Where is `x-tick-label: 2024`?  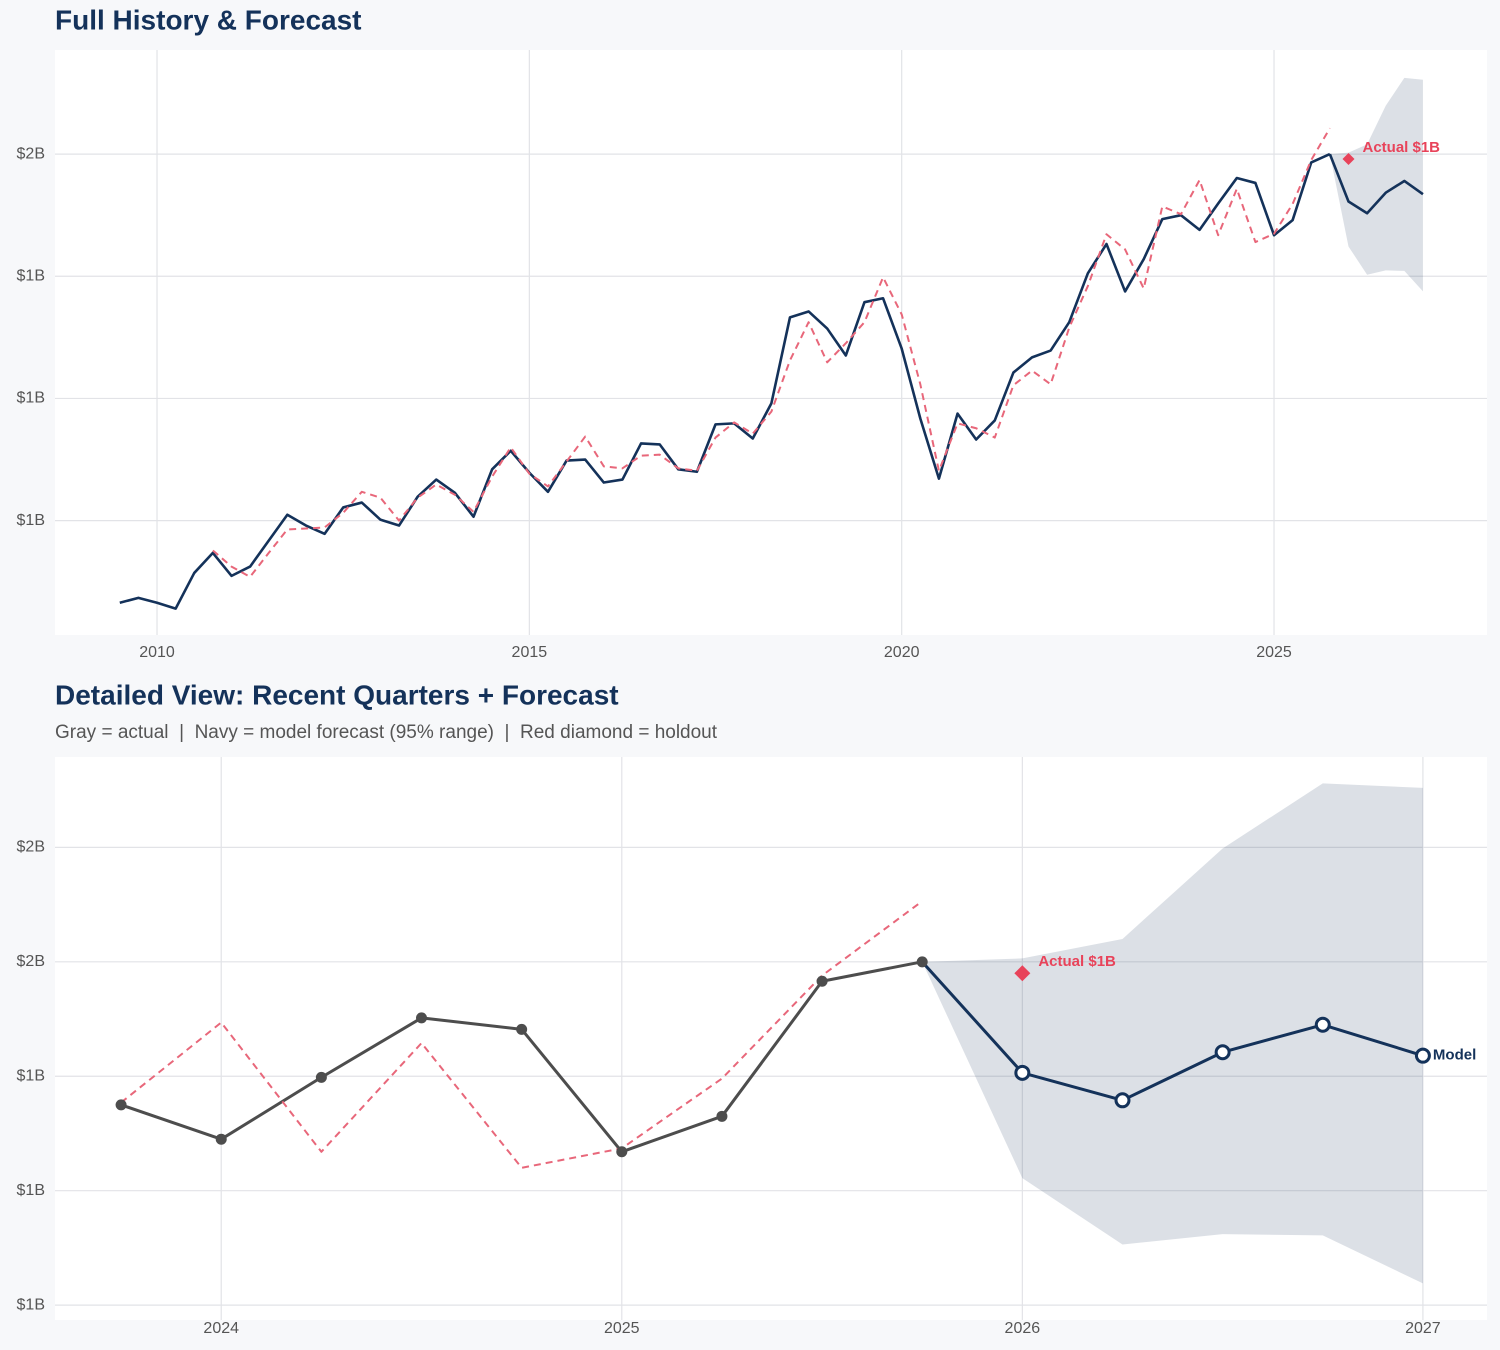
x-tick-label: 2024 is located at coordinates (221, 1328).